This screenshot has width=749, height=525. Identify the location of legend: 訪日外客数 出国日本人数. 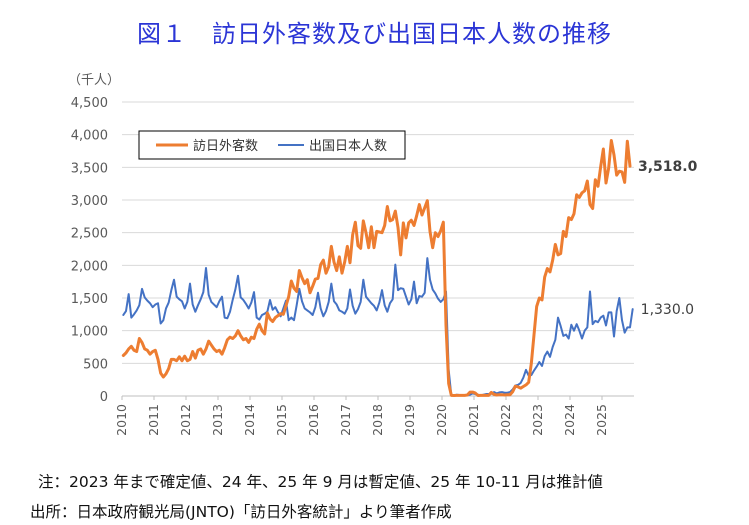
(272, 145).